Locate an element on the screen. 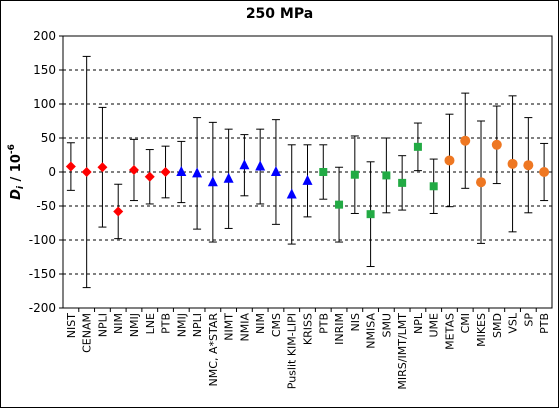 The image size is (559, 408). y-tick-label: -200 is located at coordinates (42, 308).